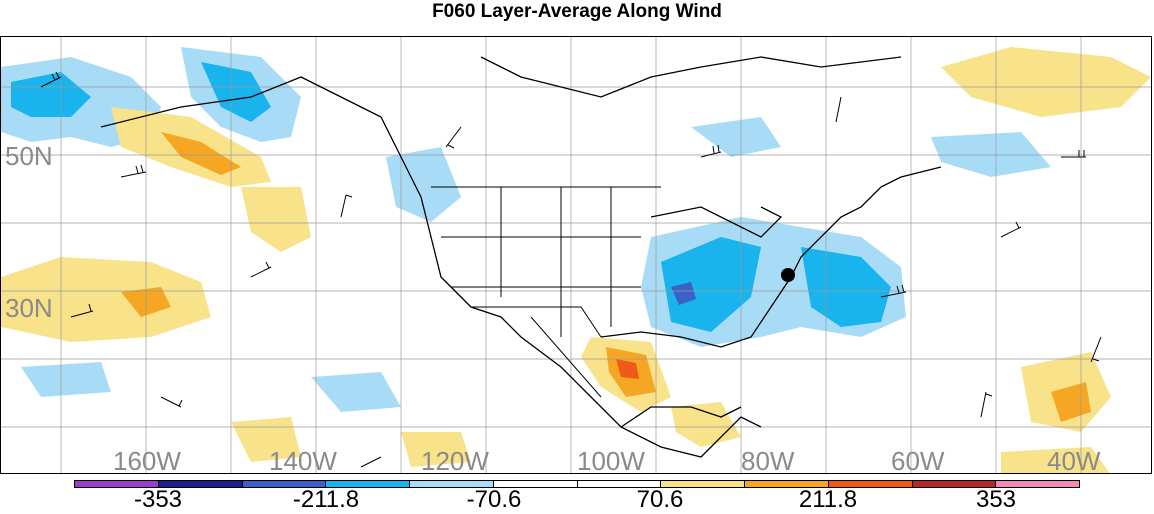  I want to click on lon-label-40w: 40W, so click(1074, 460).